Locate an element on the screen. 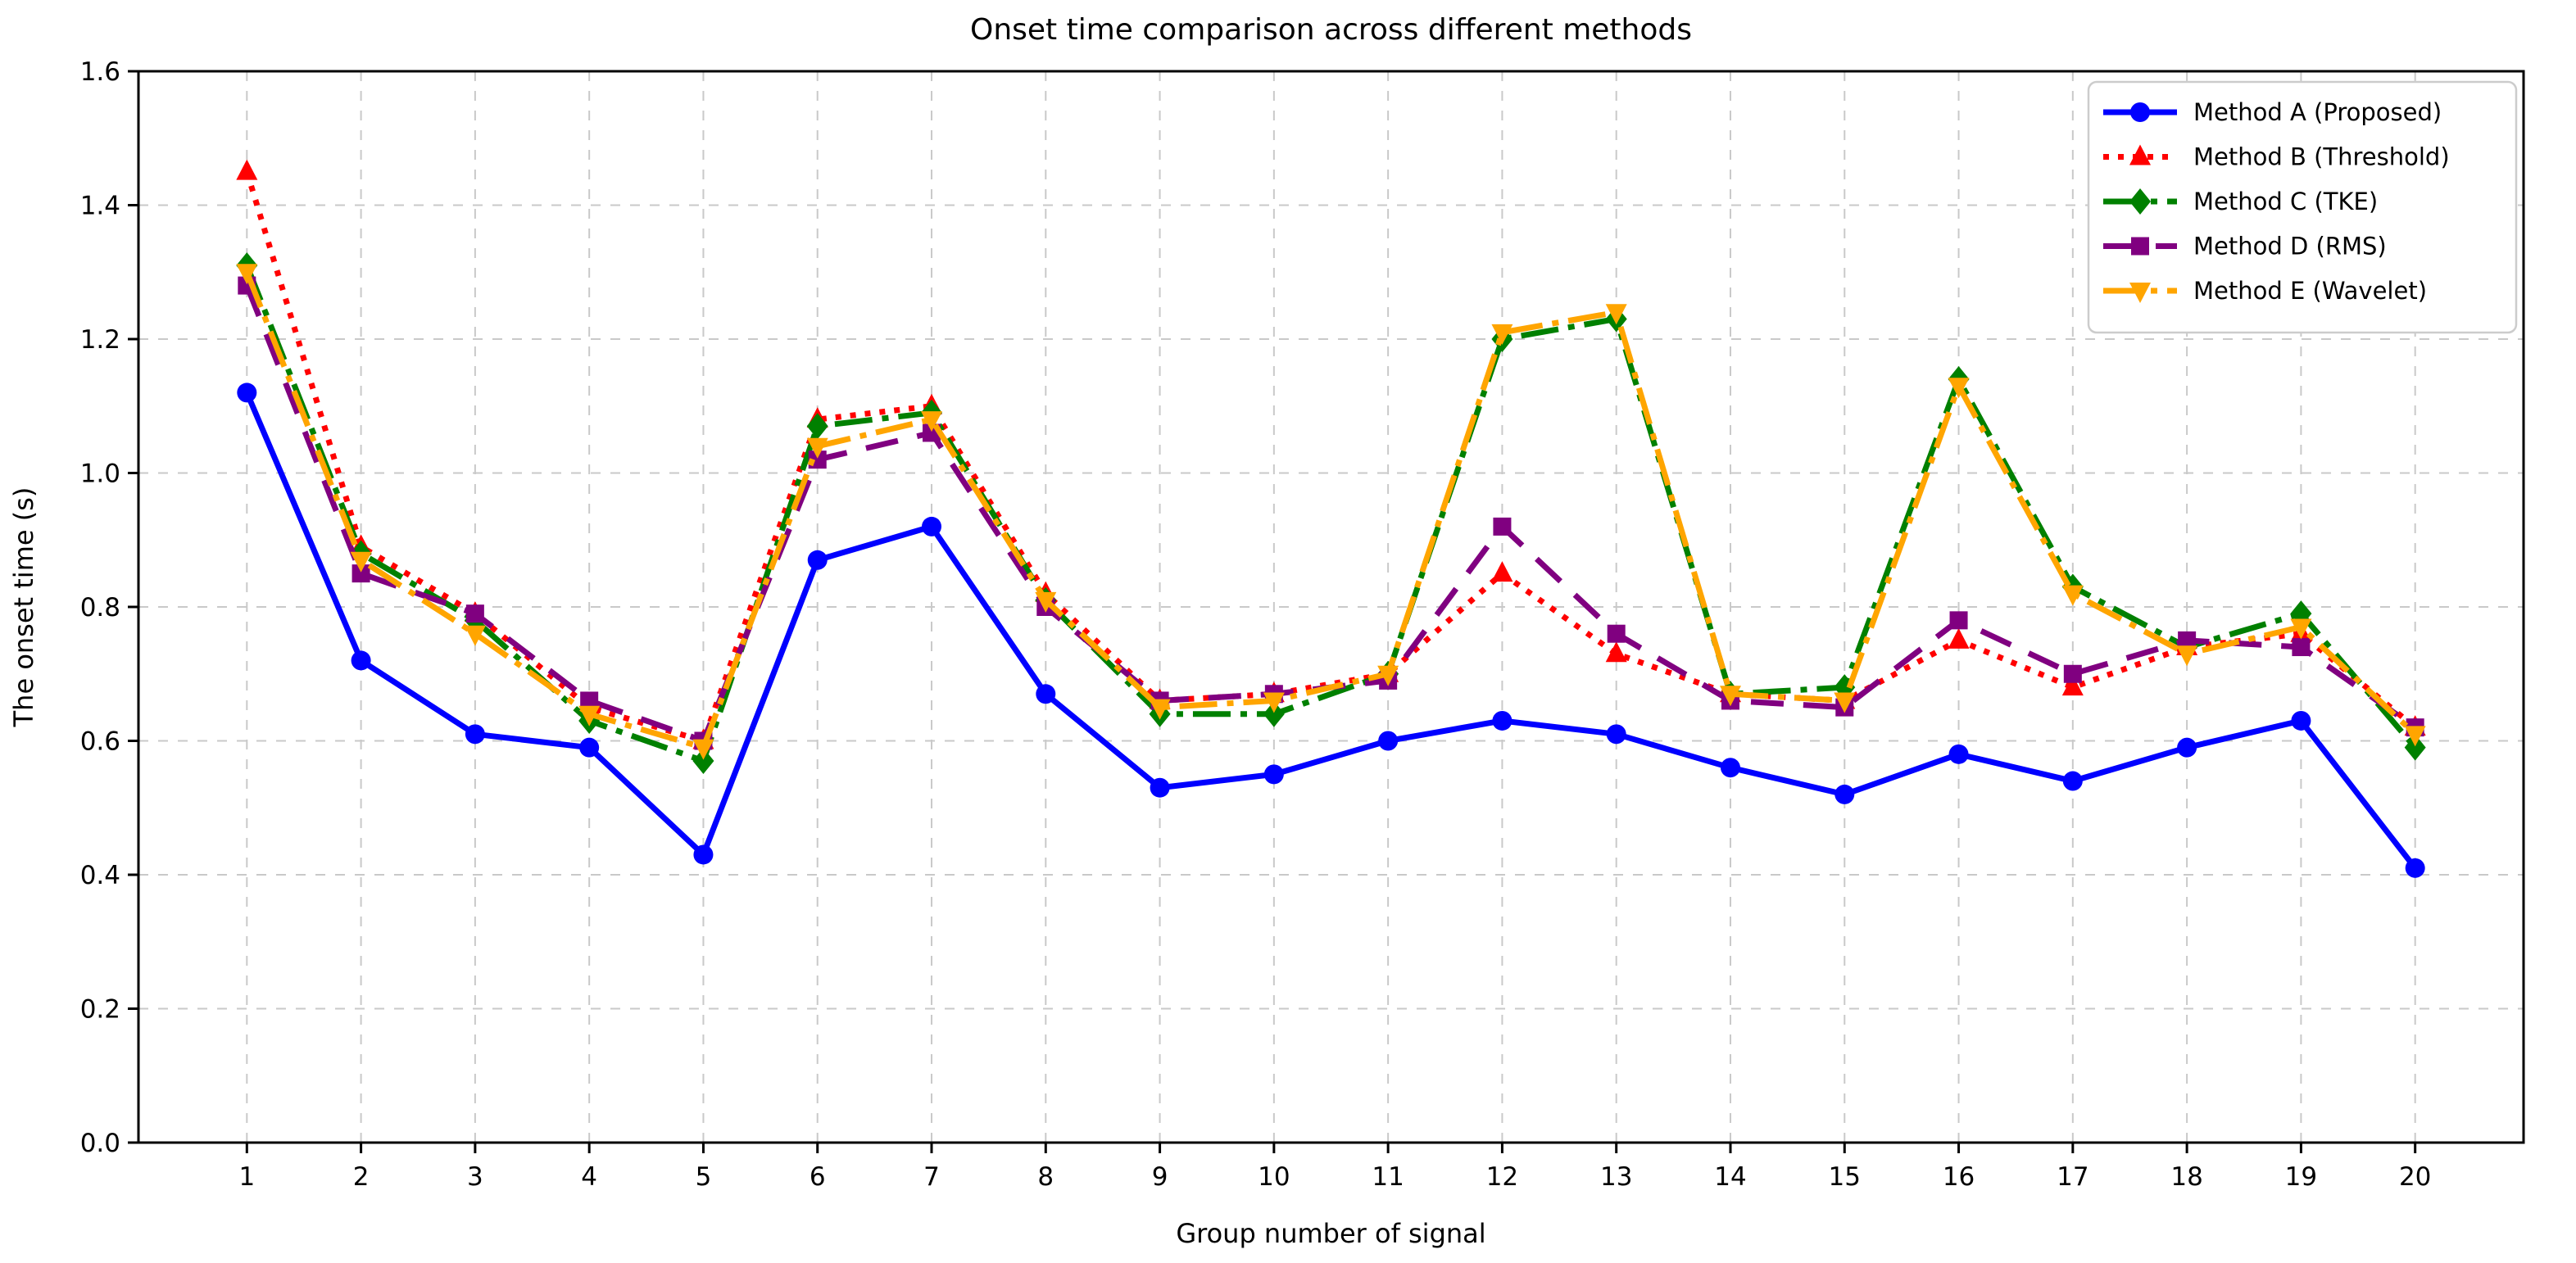 This screenshot has height=1263, width=2576. y-tick-label: 1.2 is located at coordinates (100, 340).